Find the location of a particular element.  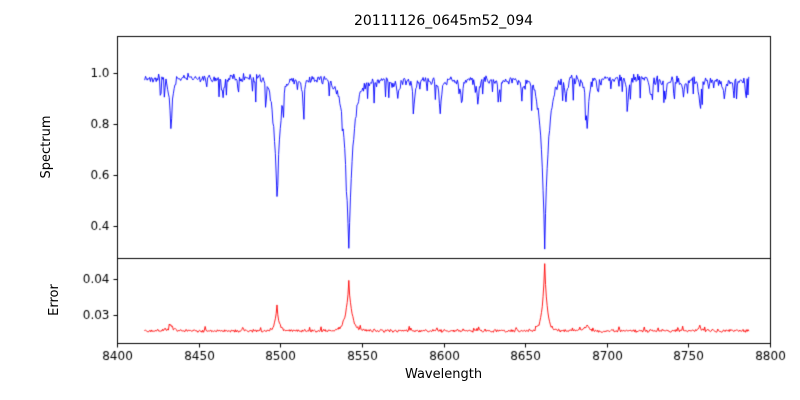

error-ylabel: Error is located at coordinates (54, 300).